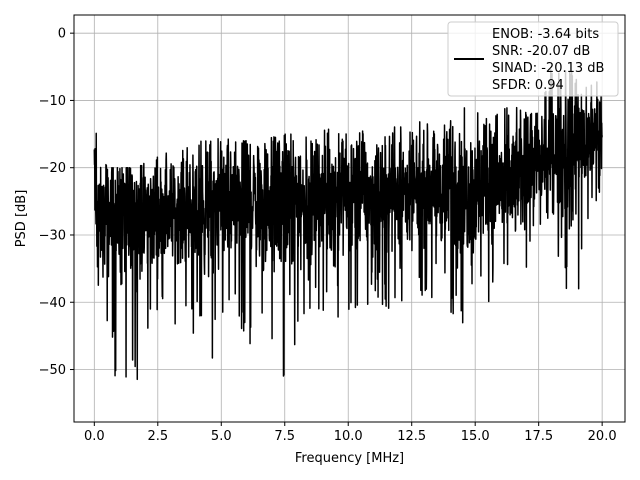 Image resolution: width=640 pixels, height=480 pixels. Describe the element at coordinates (528, 85) in the screenshot. I see `legend-entry-sfdr: SFDR: 0.94` at that location.